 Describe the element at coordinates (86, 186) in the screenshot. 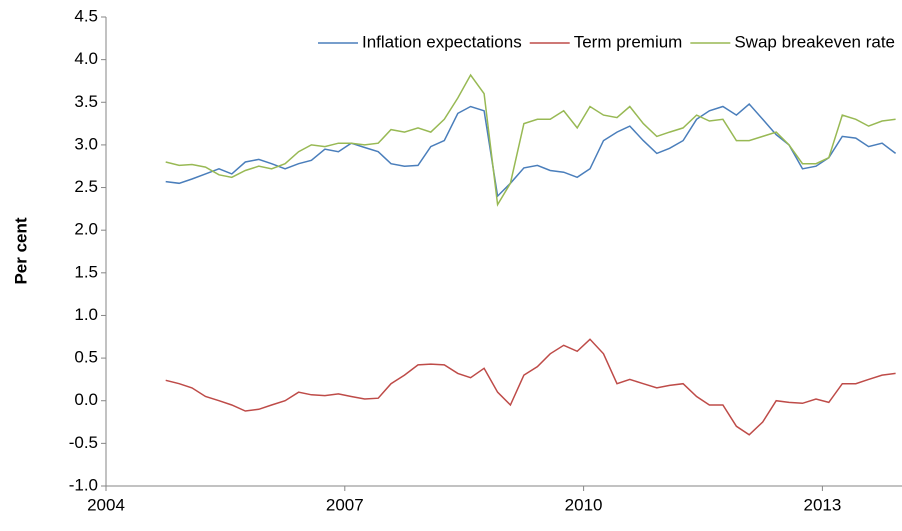

I see `y-tick-label: 2.5` at that location.